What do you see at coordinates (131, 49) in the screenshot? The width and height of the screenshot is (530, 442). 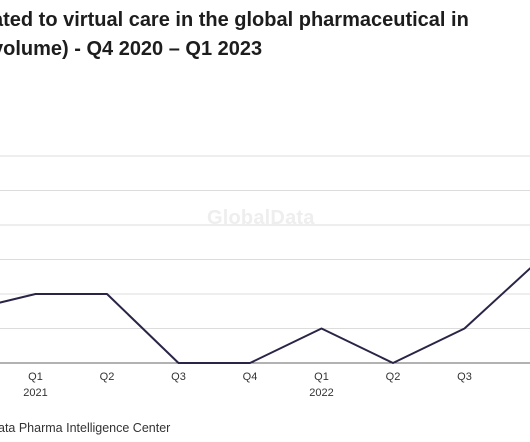 I see `chart-title-line-2: volume) - Q4 2020 – Q1 2023` at bounding box center [131, 49].